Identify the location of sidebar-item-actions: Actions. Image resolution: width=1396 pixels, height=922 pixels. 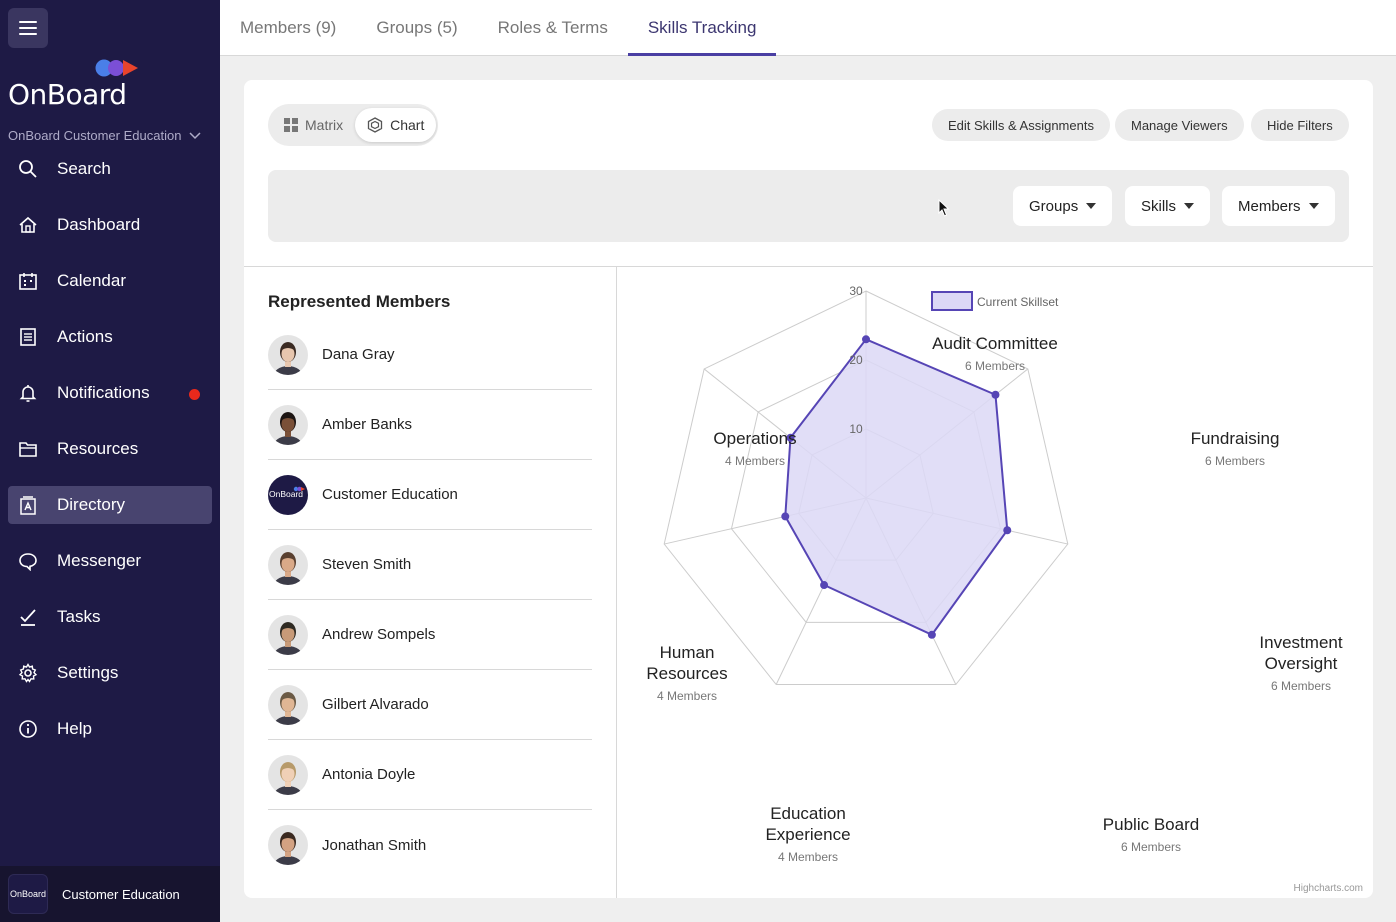
(110, 337).